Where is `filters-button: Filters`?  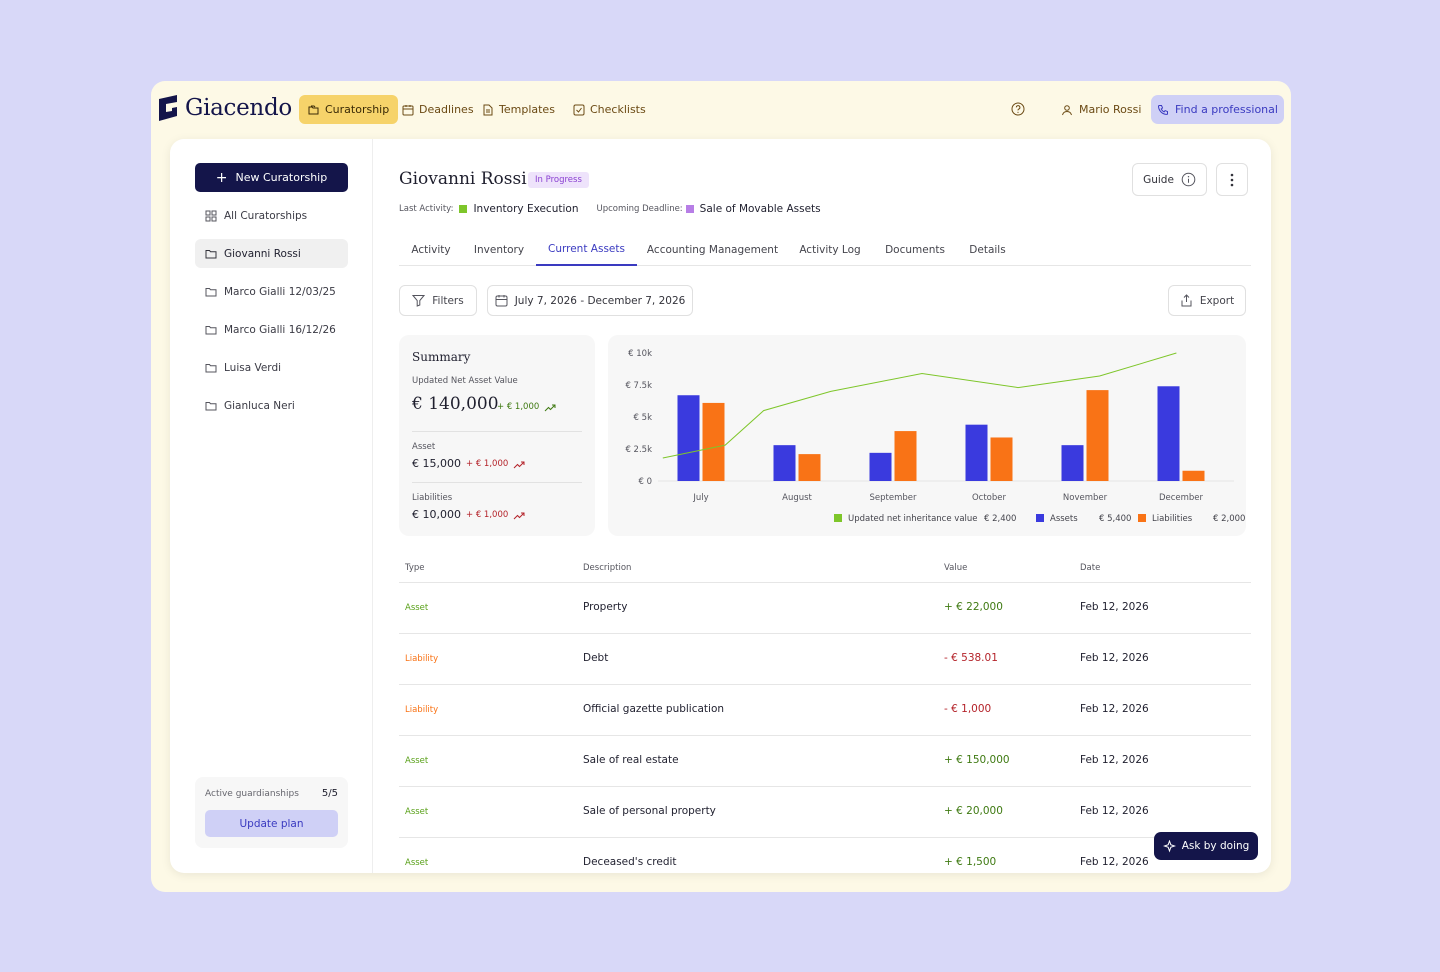 filters-button: Filters is located at coordinates (438, 300).